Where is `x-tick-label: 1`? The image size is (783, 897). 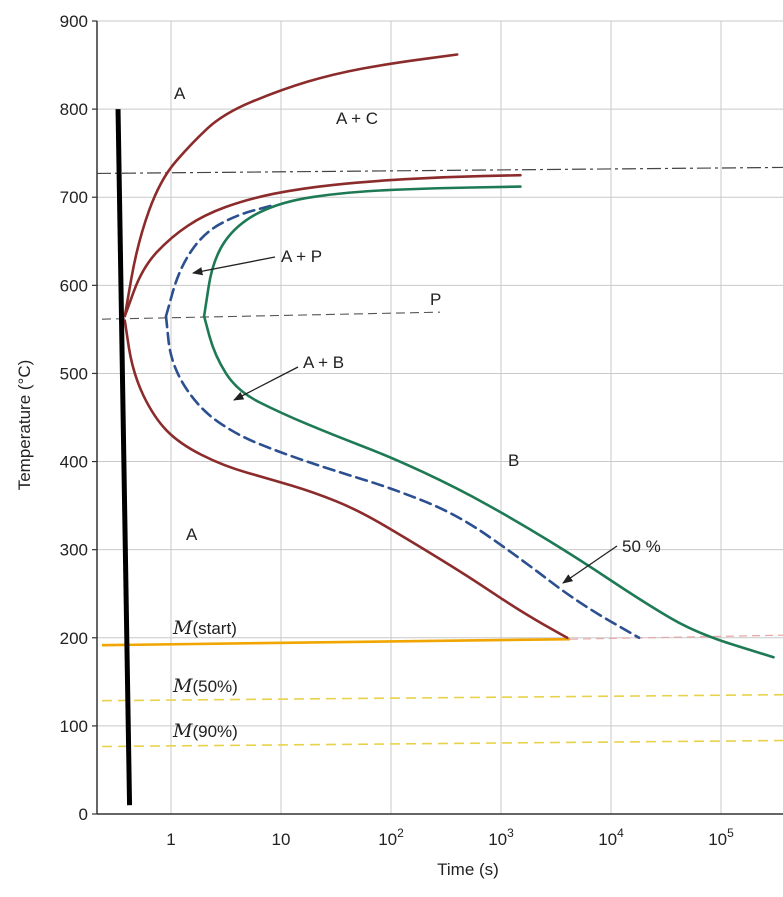
x-tick-label: 1 is located at coordinates (170, 839).